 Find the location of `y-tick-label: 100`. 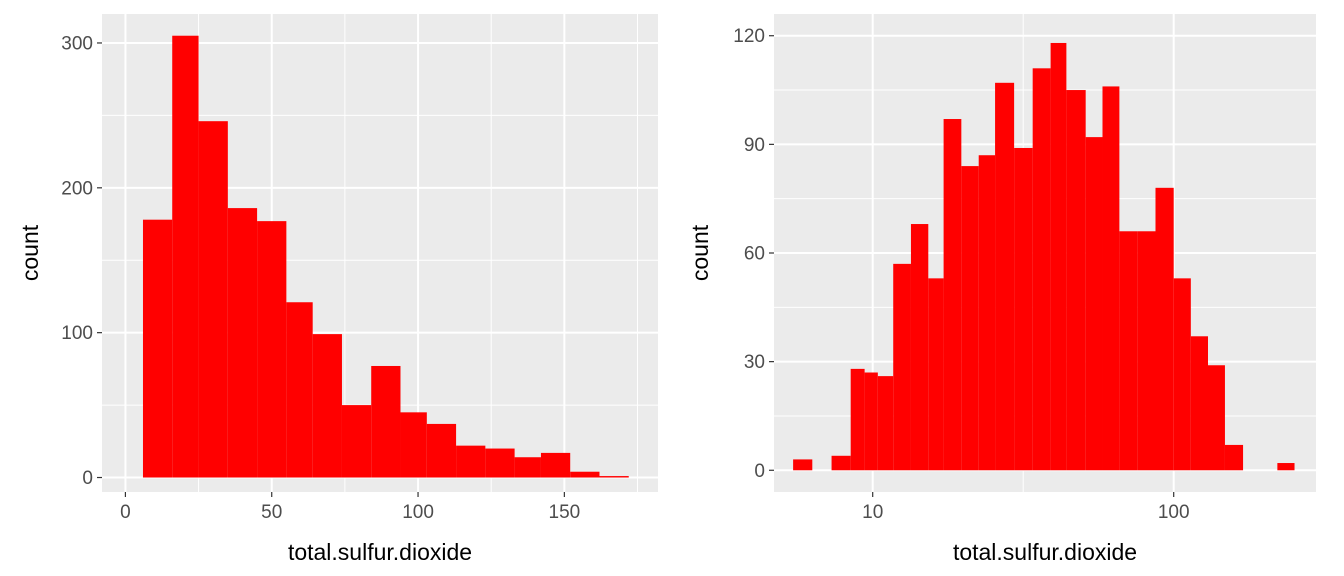

y-tick-label: 100 is located at coordinates (77, 333).